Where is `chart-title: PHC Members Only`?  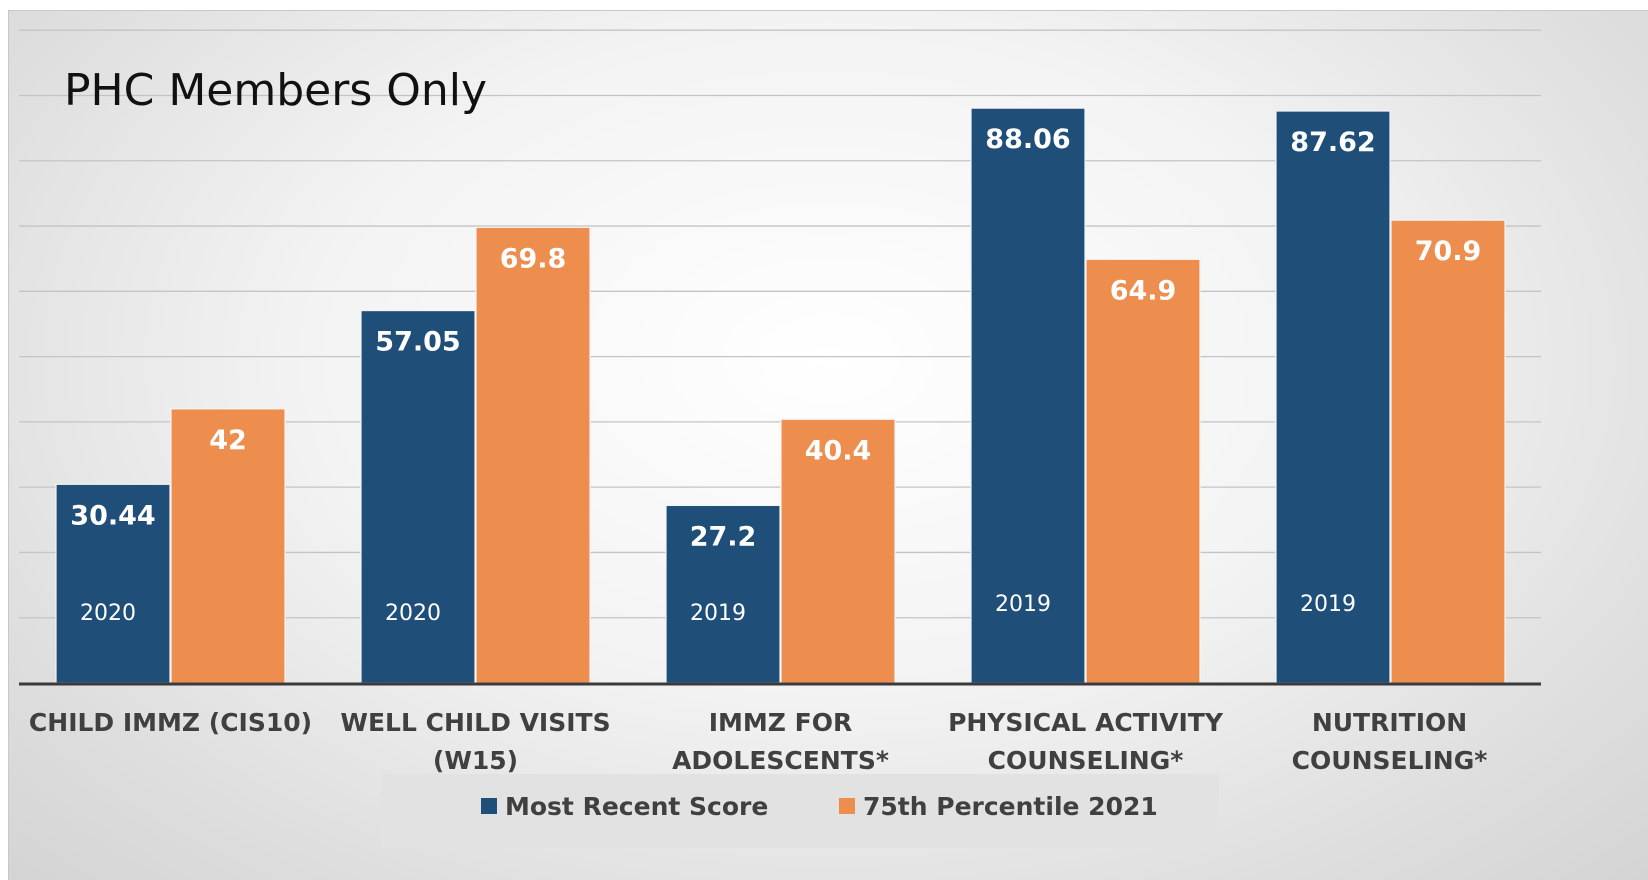
chart-title: PHC Members Only is located at coordinates (275, 90).